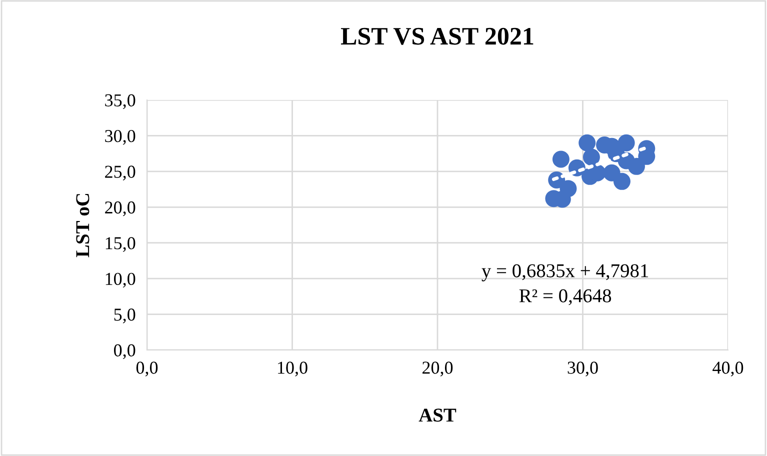 This screenshot has width=767, height=456. Describe the element at coordinates (728, 369) in the screenshot. I see `x-tick-label: 40,0` at that location.